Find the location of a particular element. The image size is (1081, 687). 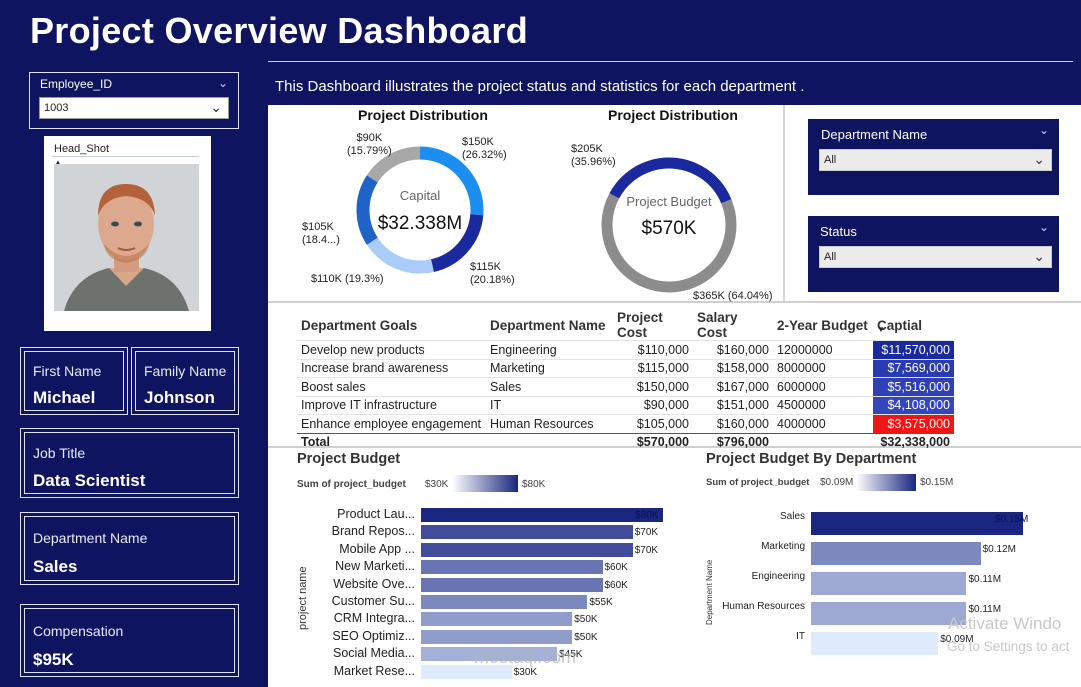

table-cell: Boost sales is located at coordinates (391, 386).